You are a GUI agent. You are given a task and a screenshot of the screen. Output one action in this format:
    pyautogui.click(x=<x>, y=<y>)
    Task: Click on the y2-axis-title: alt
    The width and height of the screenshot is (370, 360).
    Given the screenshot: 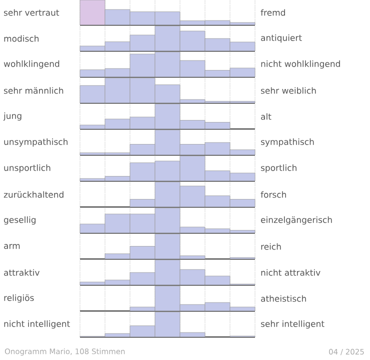 What is the action you would take?
    pyautogui.click(x=266, y=116)
    